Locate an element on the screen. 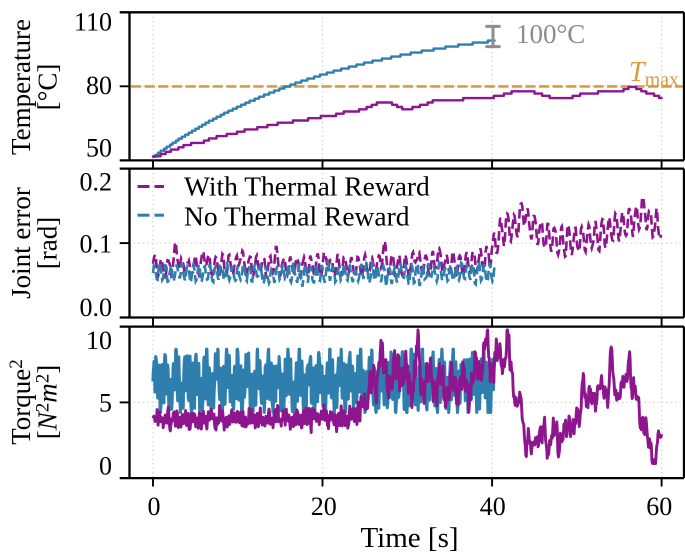  svg-text: 5 is located at coordinates (105, 403).